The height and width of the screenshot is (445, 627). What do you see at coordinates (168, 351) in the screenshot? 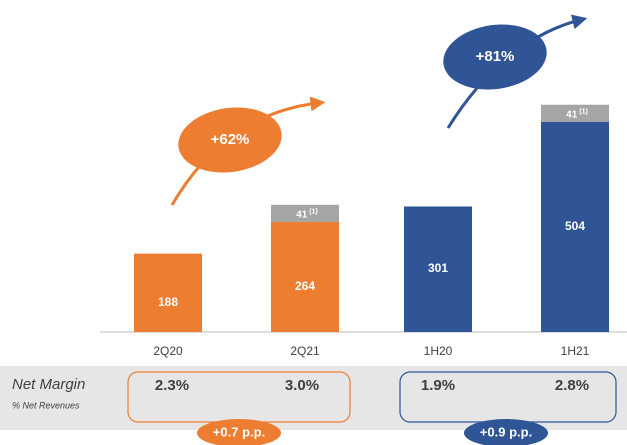
I see `x-tick-label: 2Q20` at bounding box center [168, 351].